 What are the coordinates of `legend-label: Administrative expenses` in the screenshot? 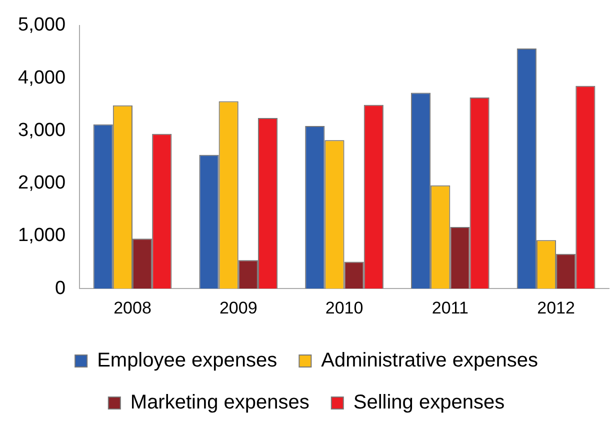 It's located at (429, 361).